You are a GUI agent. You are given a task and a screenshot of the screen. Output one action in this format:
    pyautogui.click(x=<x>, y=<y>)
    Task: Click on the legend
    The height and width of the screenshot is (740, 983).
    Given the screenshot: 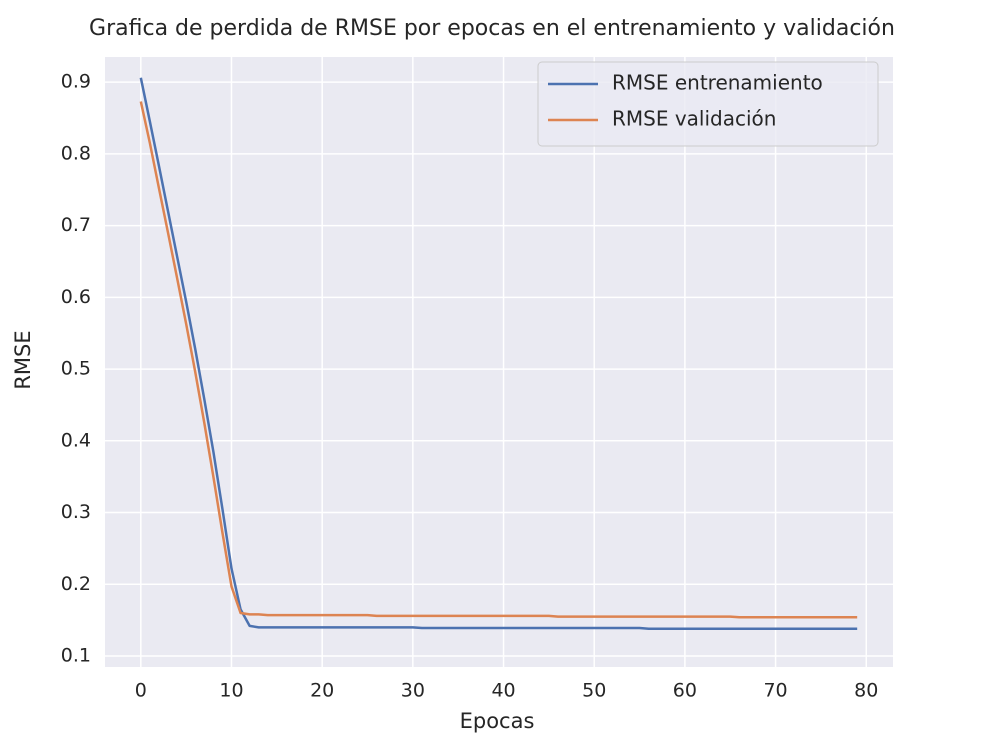 What is the action you would take?
    pyautogui.click(x=708, y=104)
    